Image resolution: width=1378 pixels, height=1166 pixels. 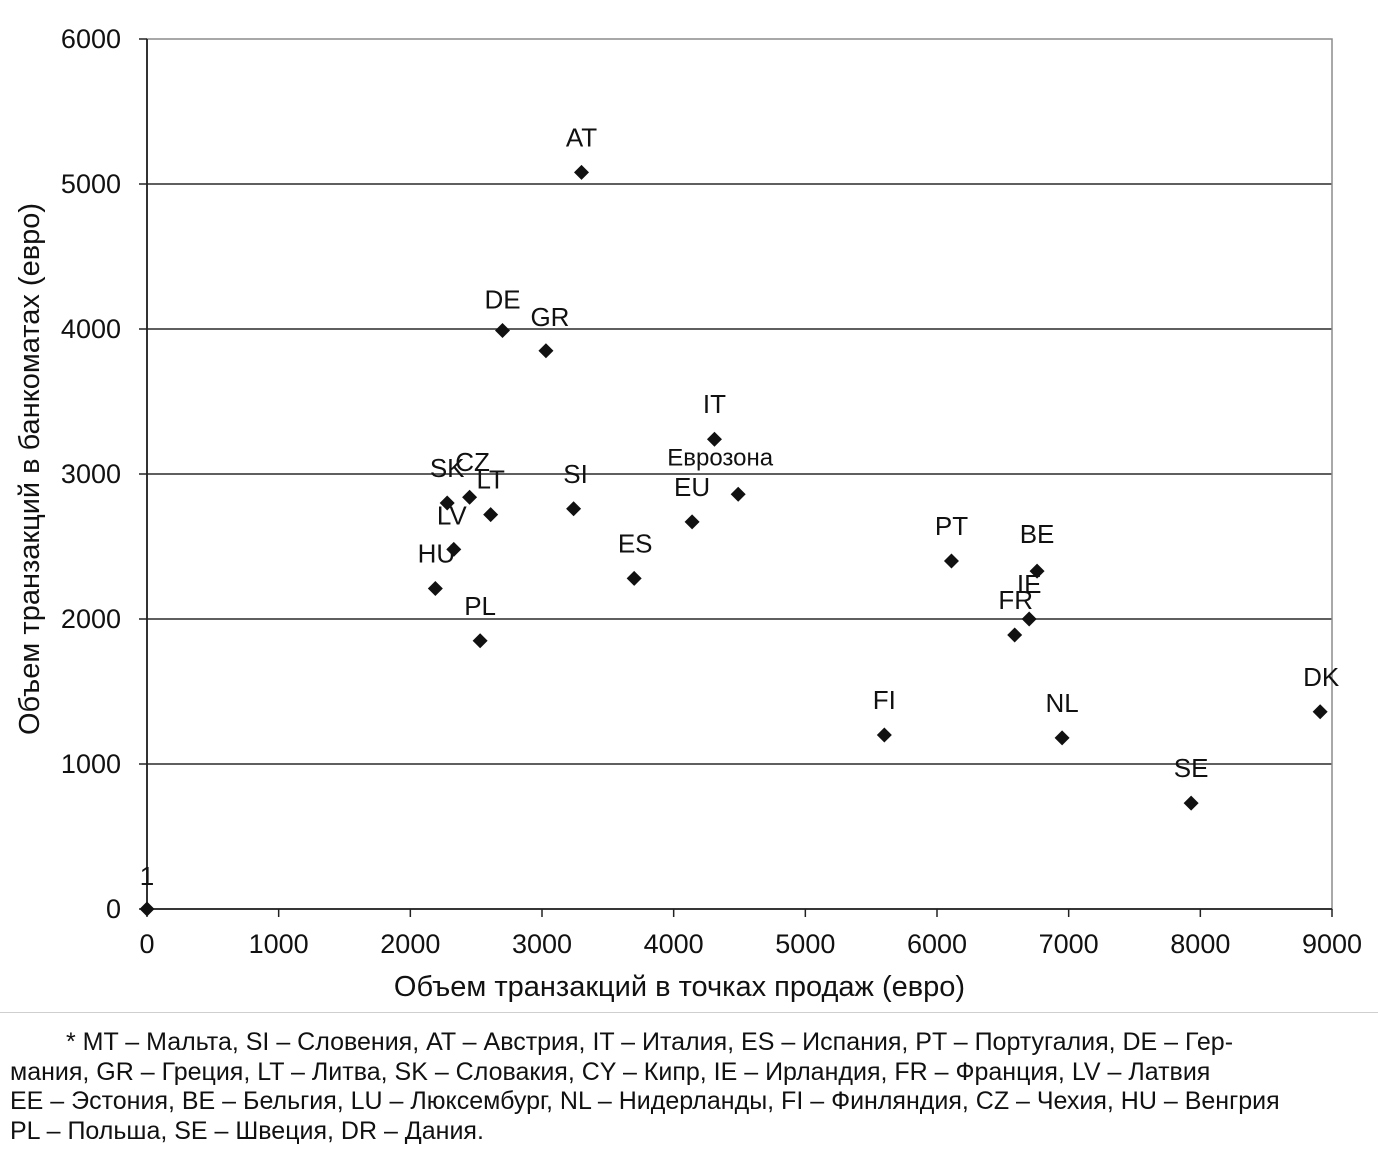 What do you see at coordinates (1321, 677) in the screenshot?
I see `data-point-label: DK` at bounding box center [1321, 677].